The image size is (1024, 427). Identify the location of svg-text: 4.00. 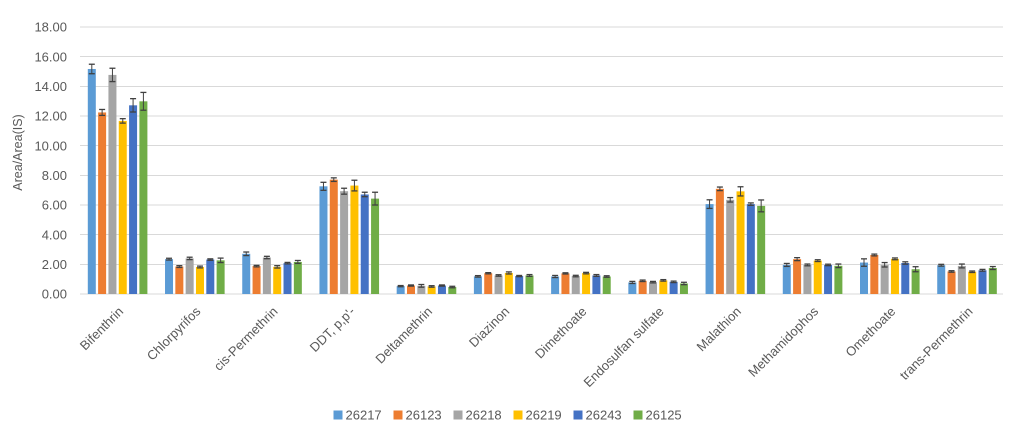
(54, 234).